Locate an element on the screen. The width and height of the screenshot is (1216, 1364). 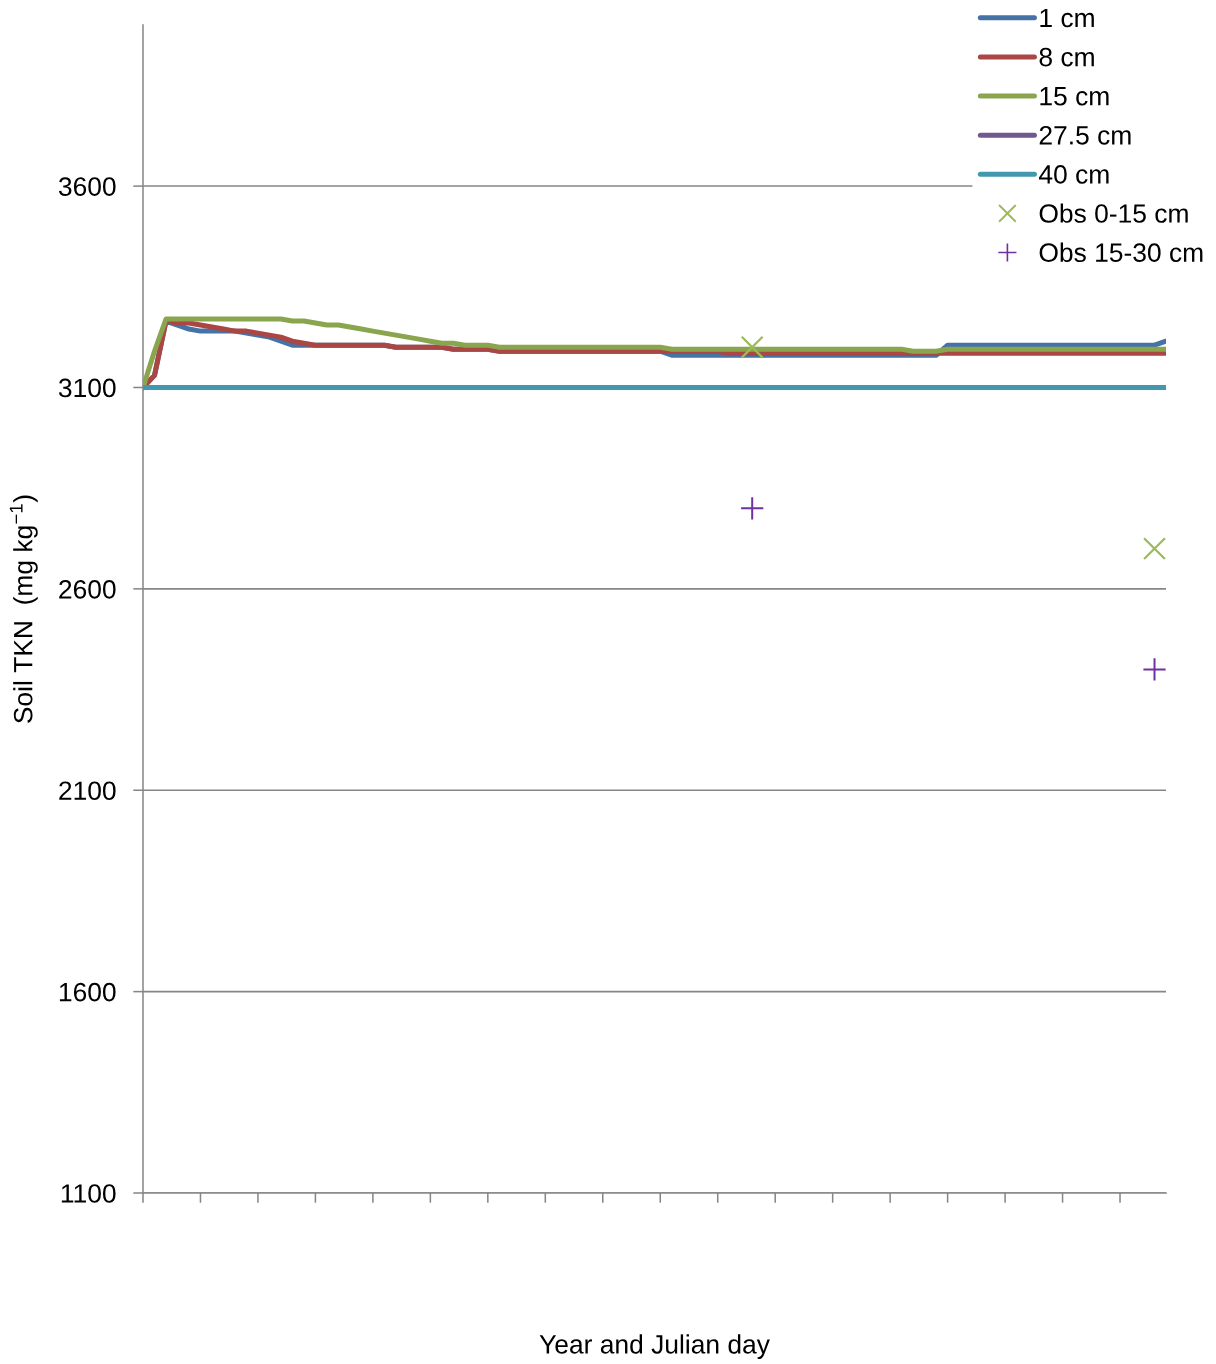
legend-label: 15 cm is located at coordinates (1074, 96).